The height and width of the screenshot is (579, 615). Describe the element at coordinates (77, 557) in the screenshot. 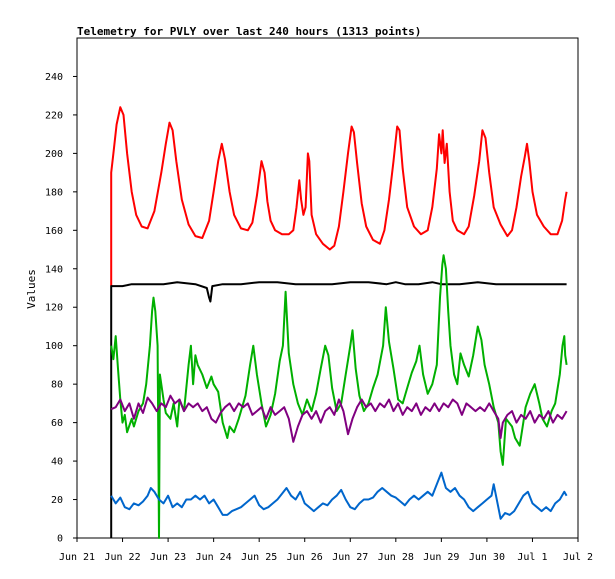

I see `x-tick-label: Jun 21` at that location.